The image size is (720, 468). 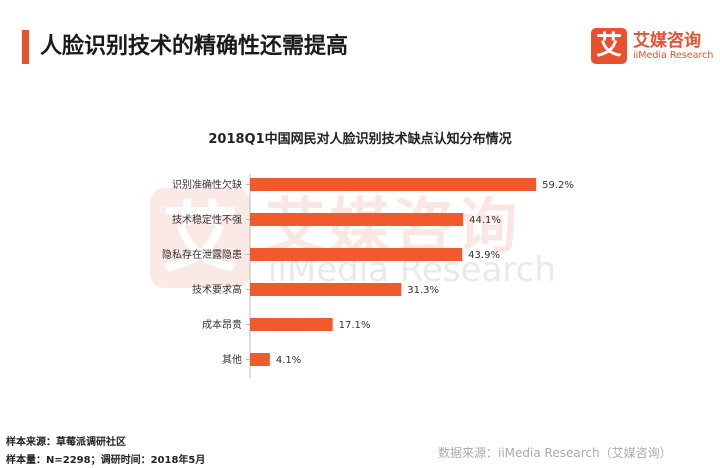 I want to click on value-label: 4.1%, so click(x=288, y=360).